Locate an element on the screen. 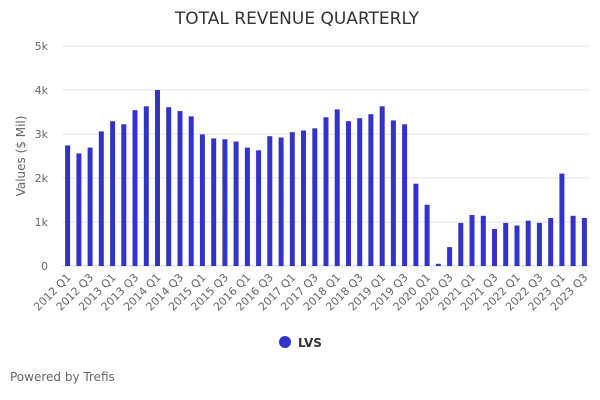 Image resolution: width=600 pixels, height=400 pixels. y-tick-label: 5k is located at coordinates (42, 46).